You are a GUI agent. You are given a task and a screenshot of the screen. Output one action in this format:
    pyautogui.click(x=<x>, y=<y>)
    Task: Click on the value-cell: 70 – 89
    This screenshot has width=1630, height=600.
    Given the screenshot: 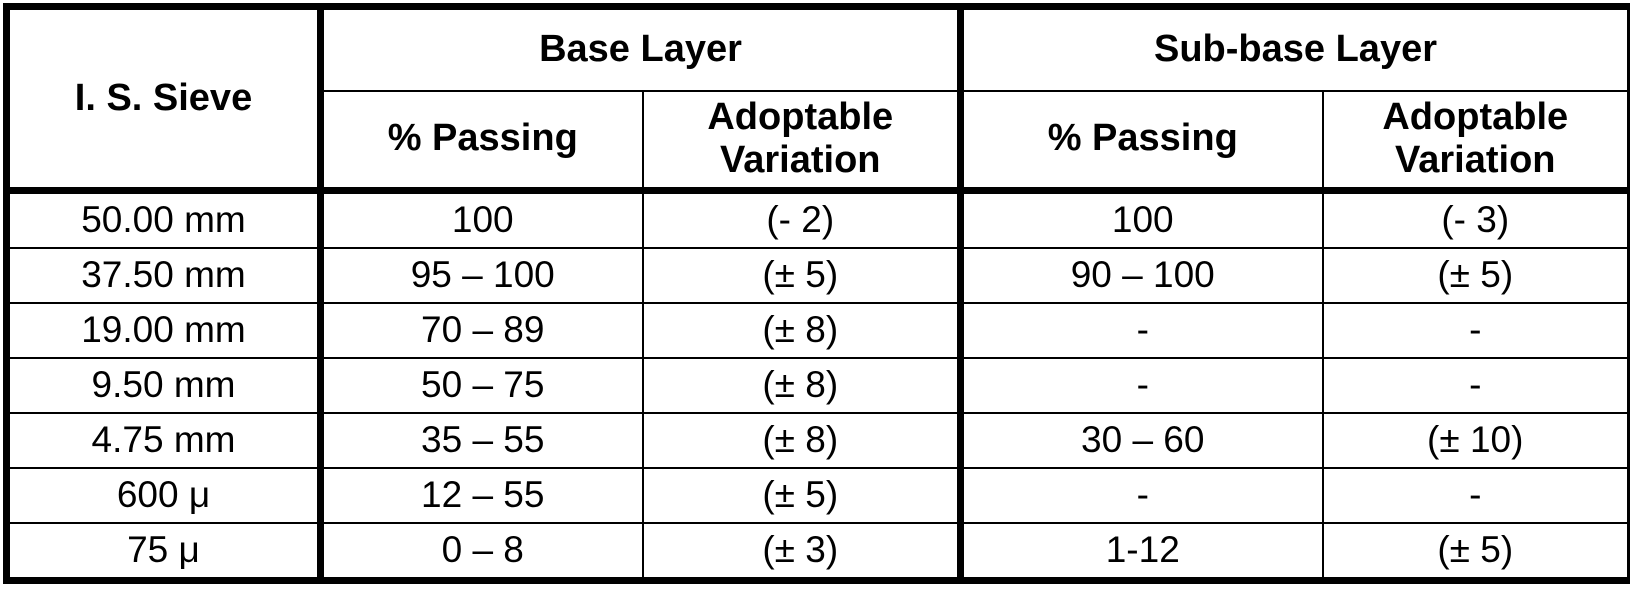 What is the action you would take?
    pyautogui.click(x=481, y=330)
    